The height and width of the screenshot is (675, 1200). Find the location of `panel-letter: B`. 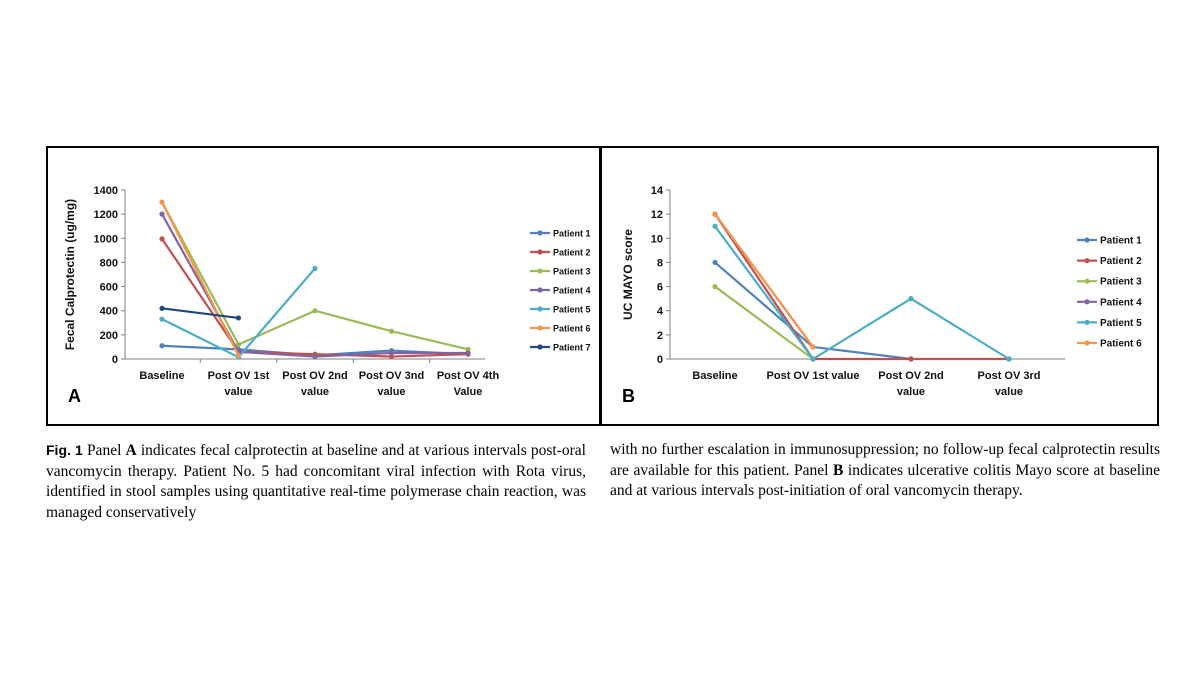

panel-letter: B is located at coordinates (628, 396).